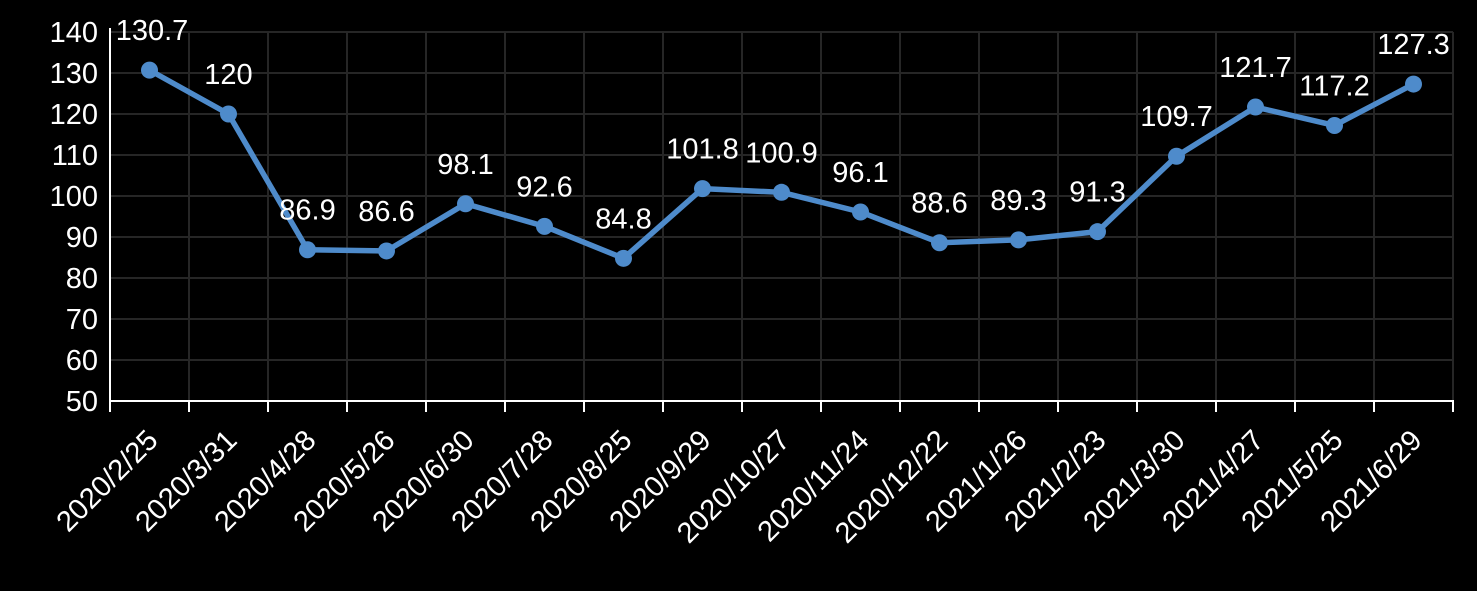 This screenshot has width=1477, height=591. What do you see at coordinates (74, 197) in the screenshot?
I see `y-axis-tick-label: 100` at bounding box center [74, 197].